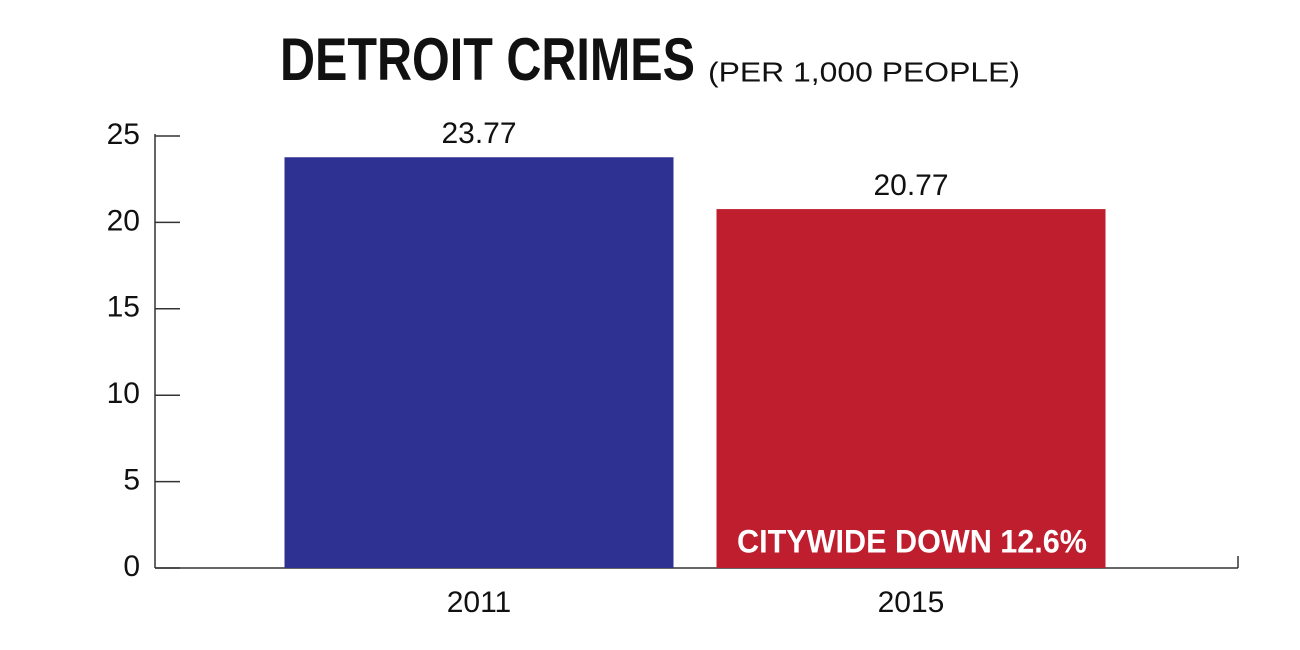 The width and height of the screenshot is (1300, 650). Describe the element at coordinates (478, 133) in the screenshot. I see `value-label: 23.77` at that location.